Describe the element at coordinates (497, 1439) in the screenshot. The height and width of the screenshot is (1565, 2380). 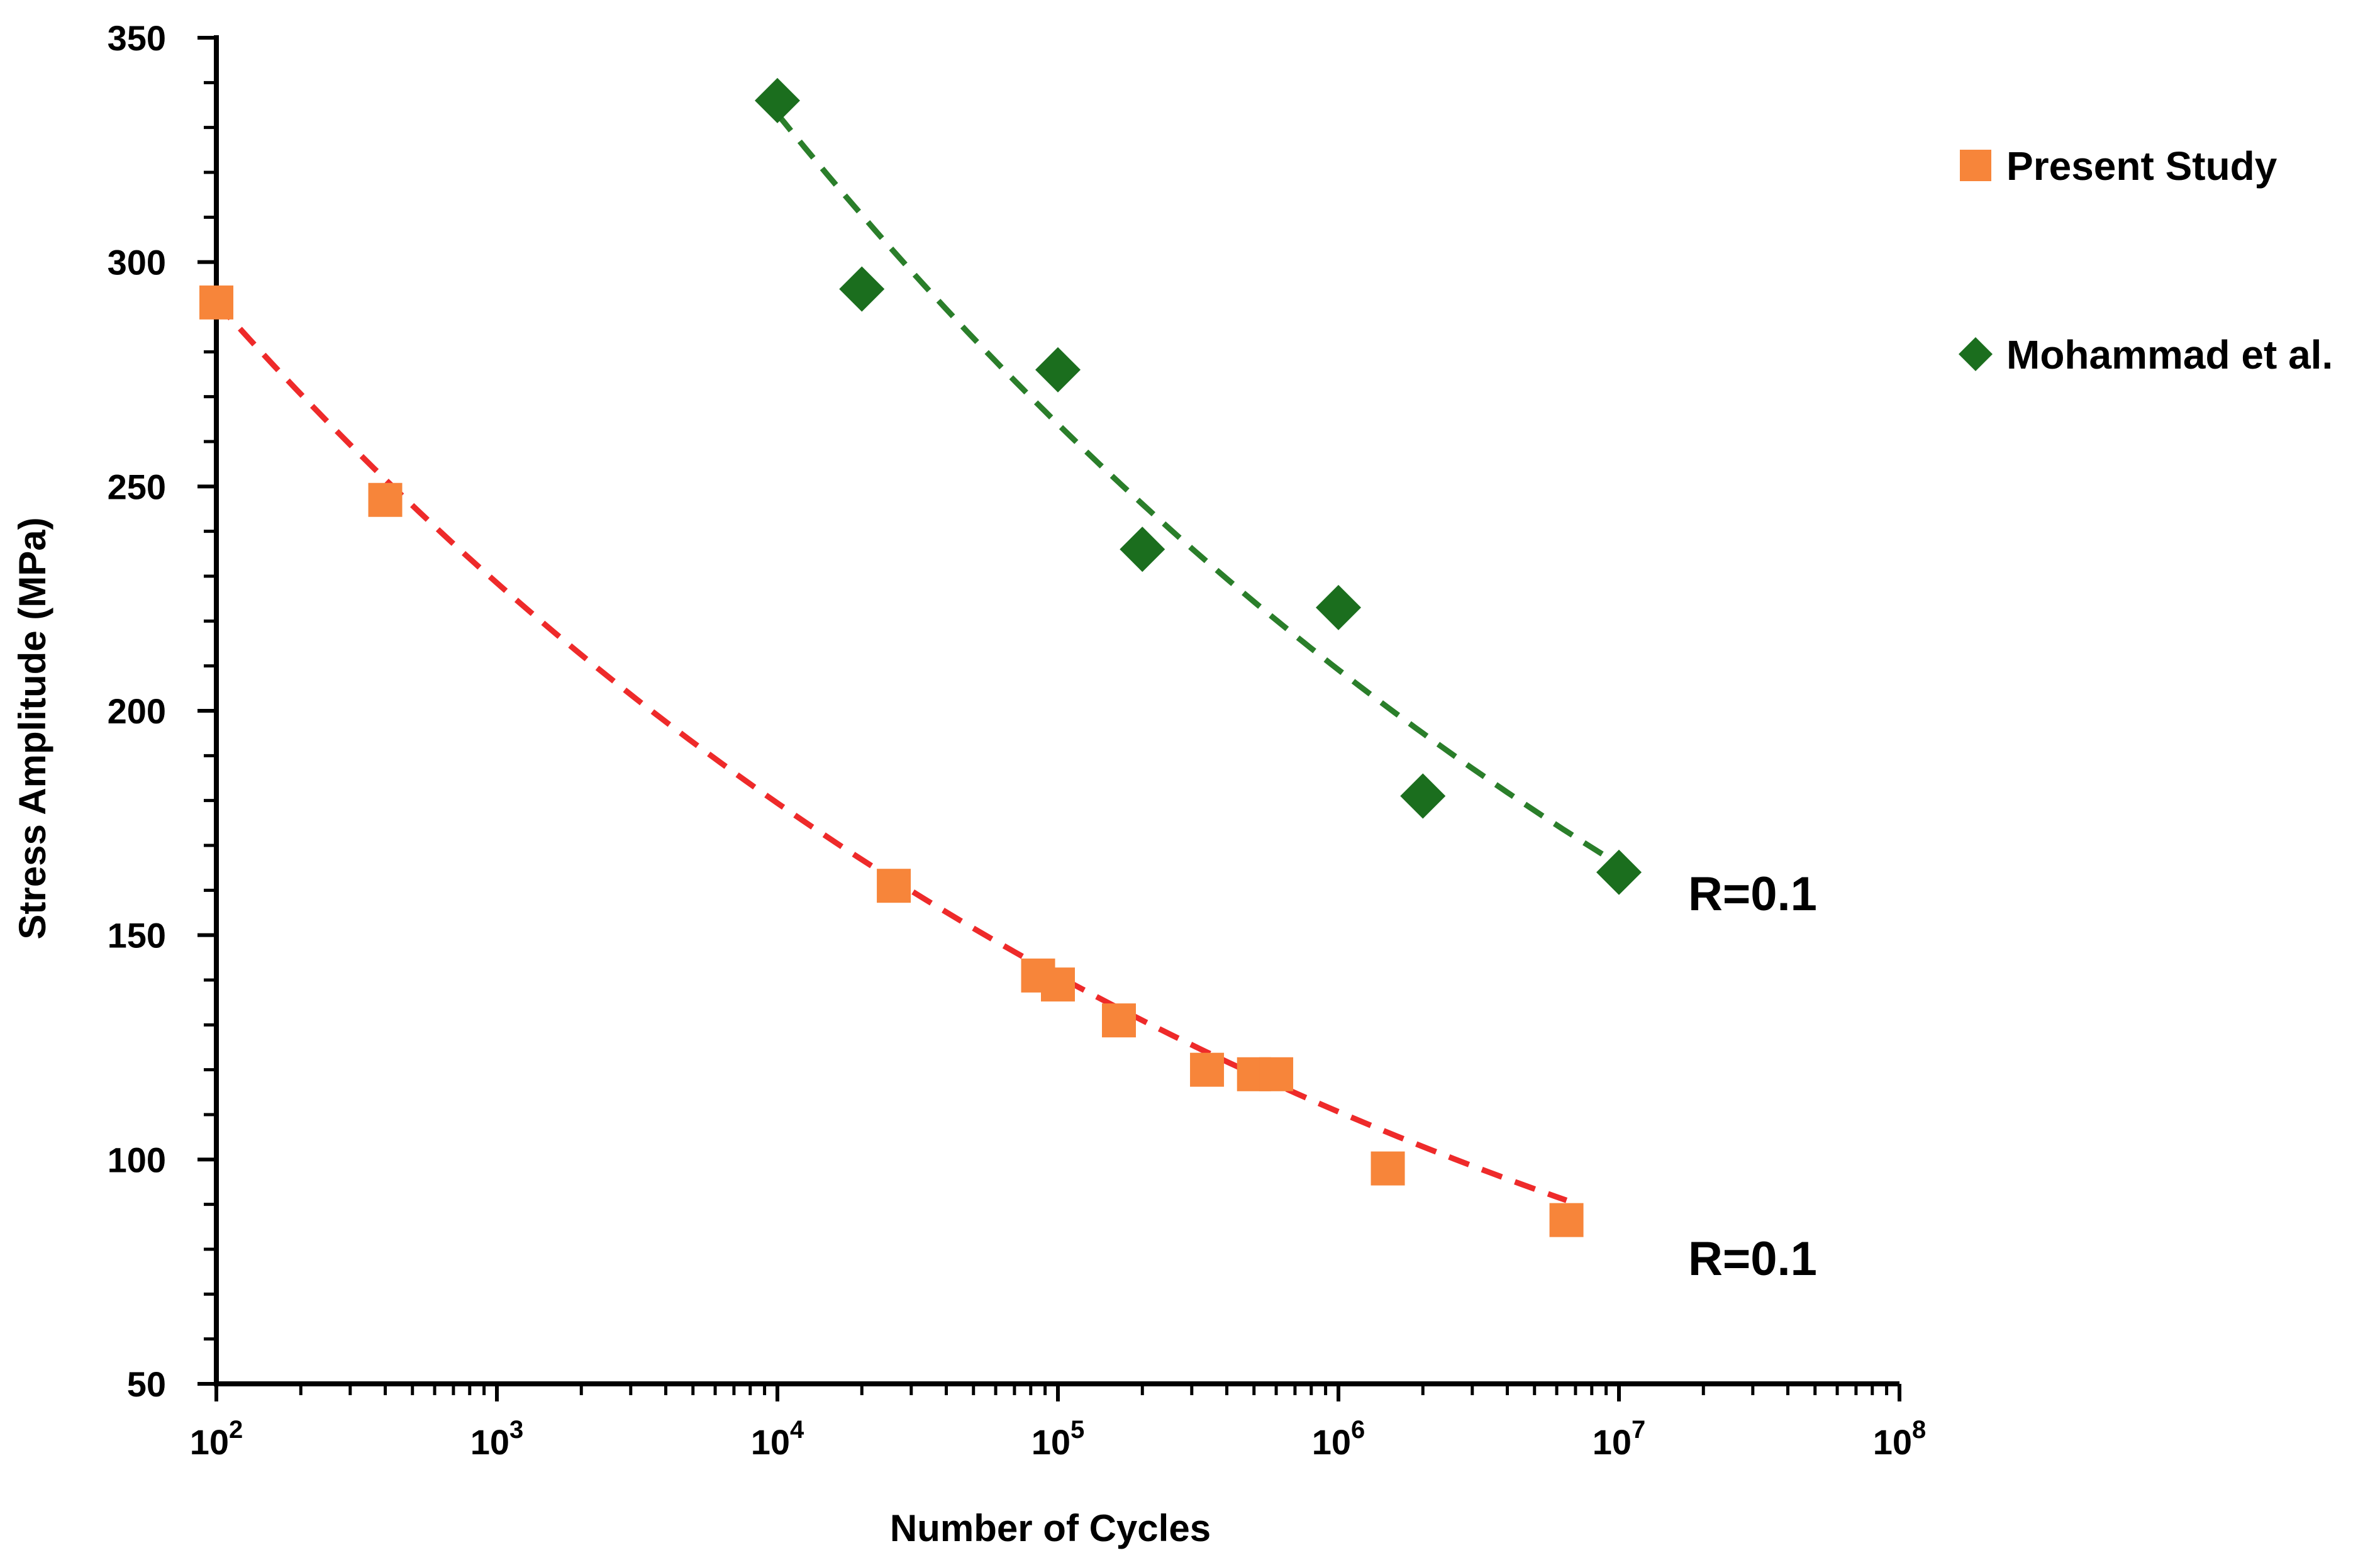
I see `x-tick-label: 10³` at that location.